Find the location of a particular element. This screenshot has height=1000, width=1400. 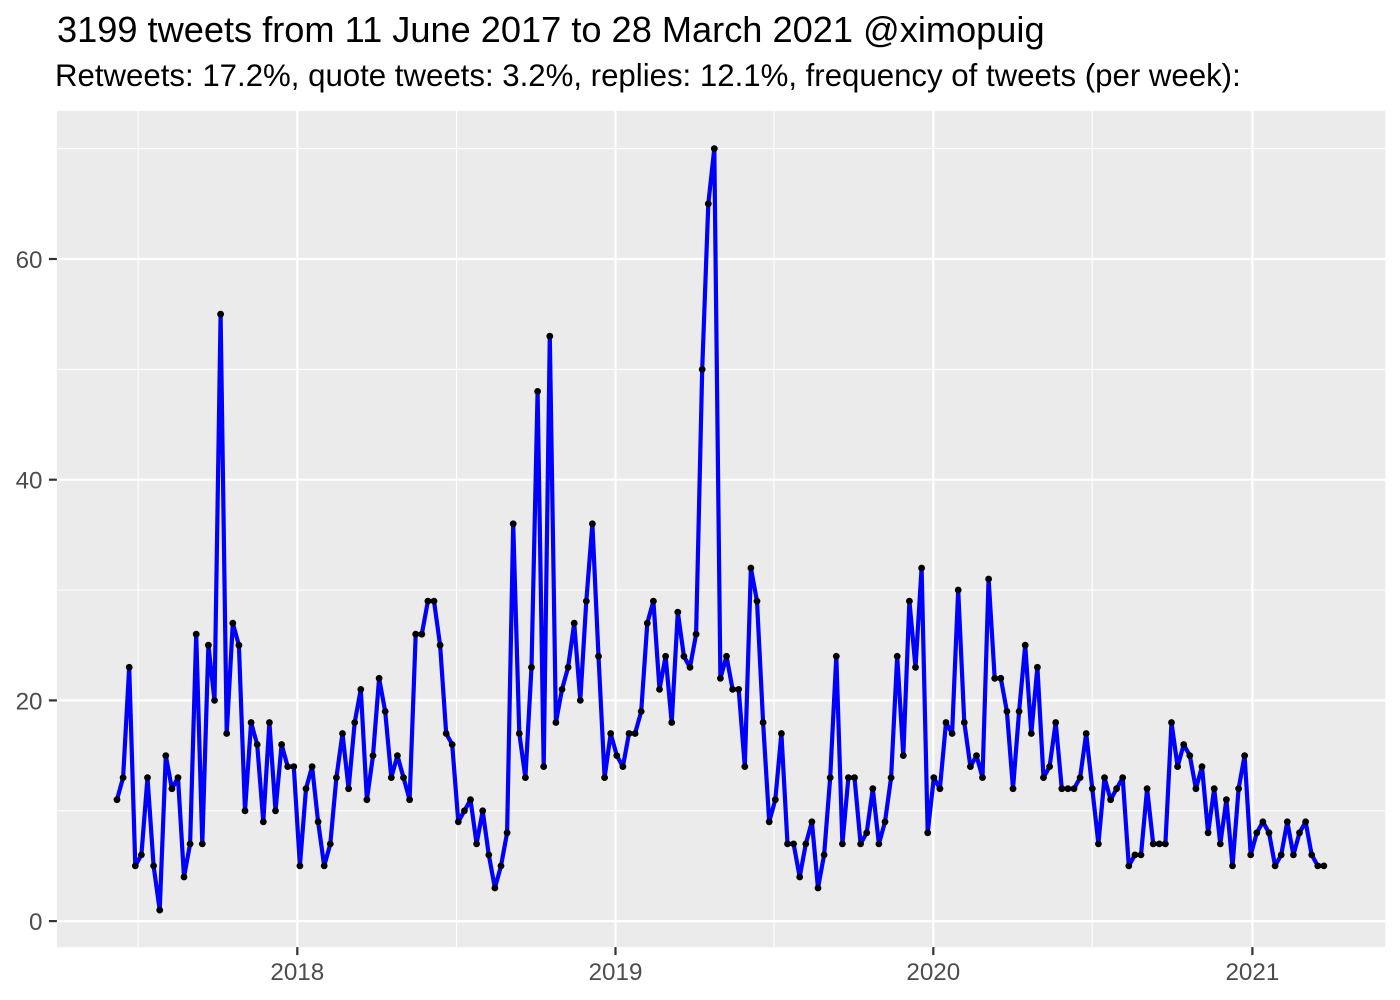

svg-text: 0 is located at coordinates (35, 922).